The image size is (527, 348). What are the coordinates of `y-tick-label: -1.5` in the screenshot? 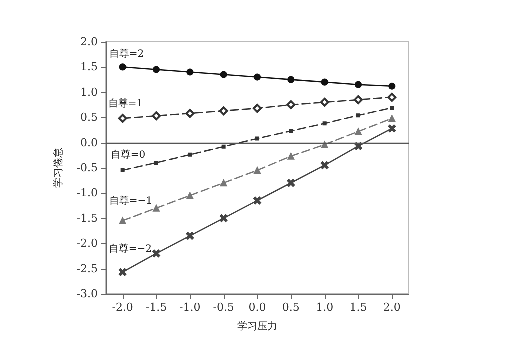 It's located at (87, 218).